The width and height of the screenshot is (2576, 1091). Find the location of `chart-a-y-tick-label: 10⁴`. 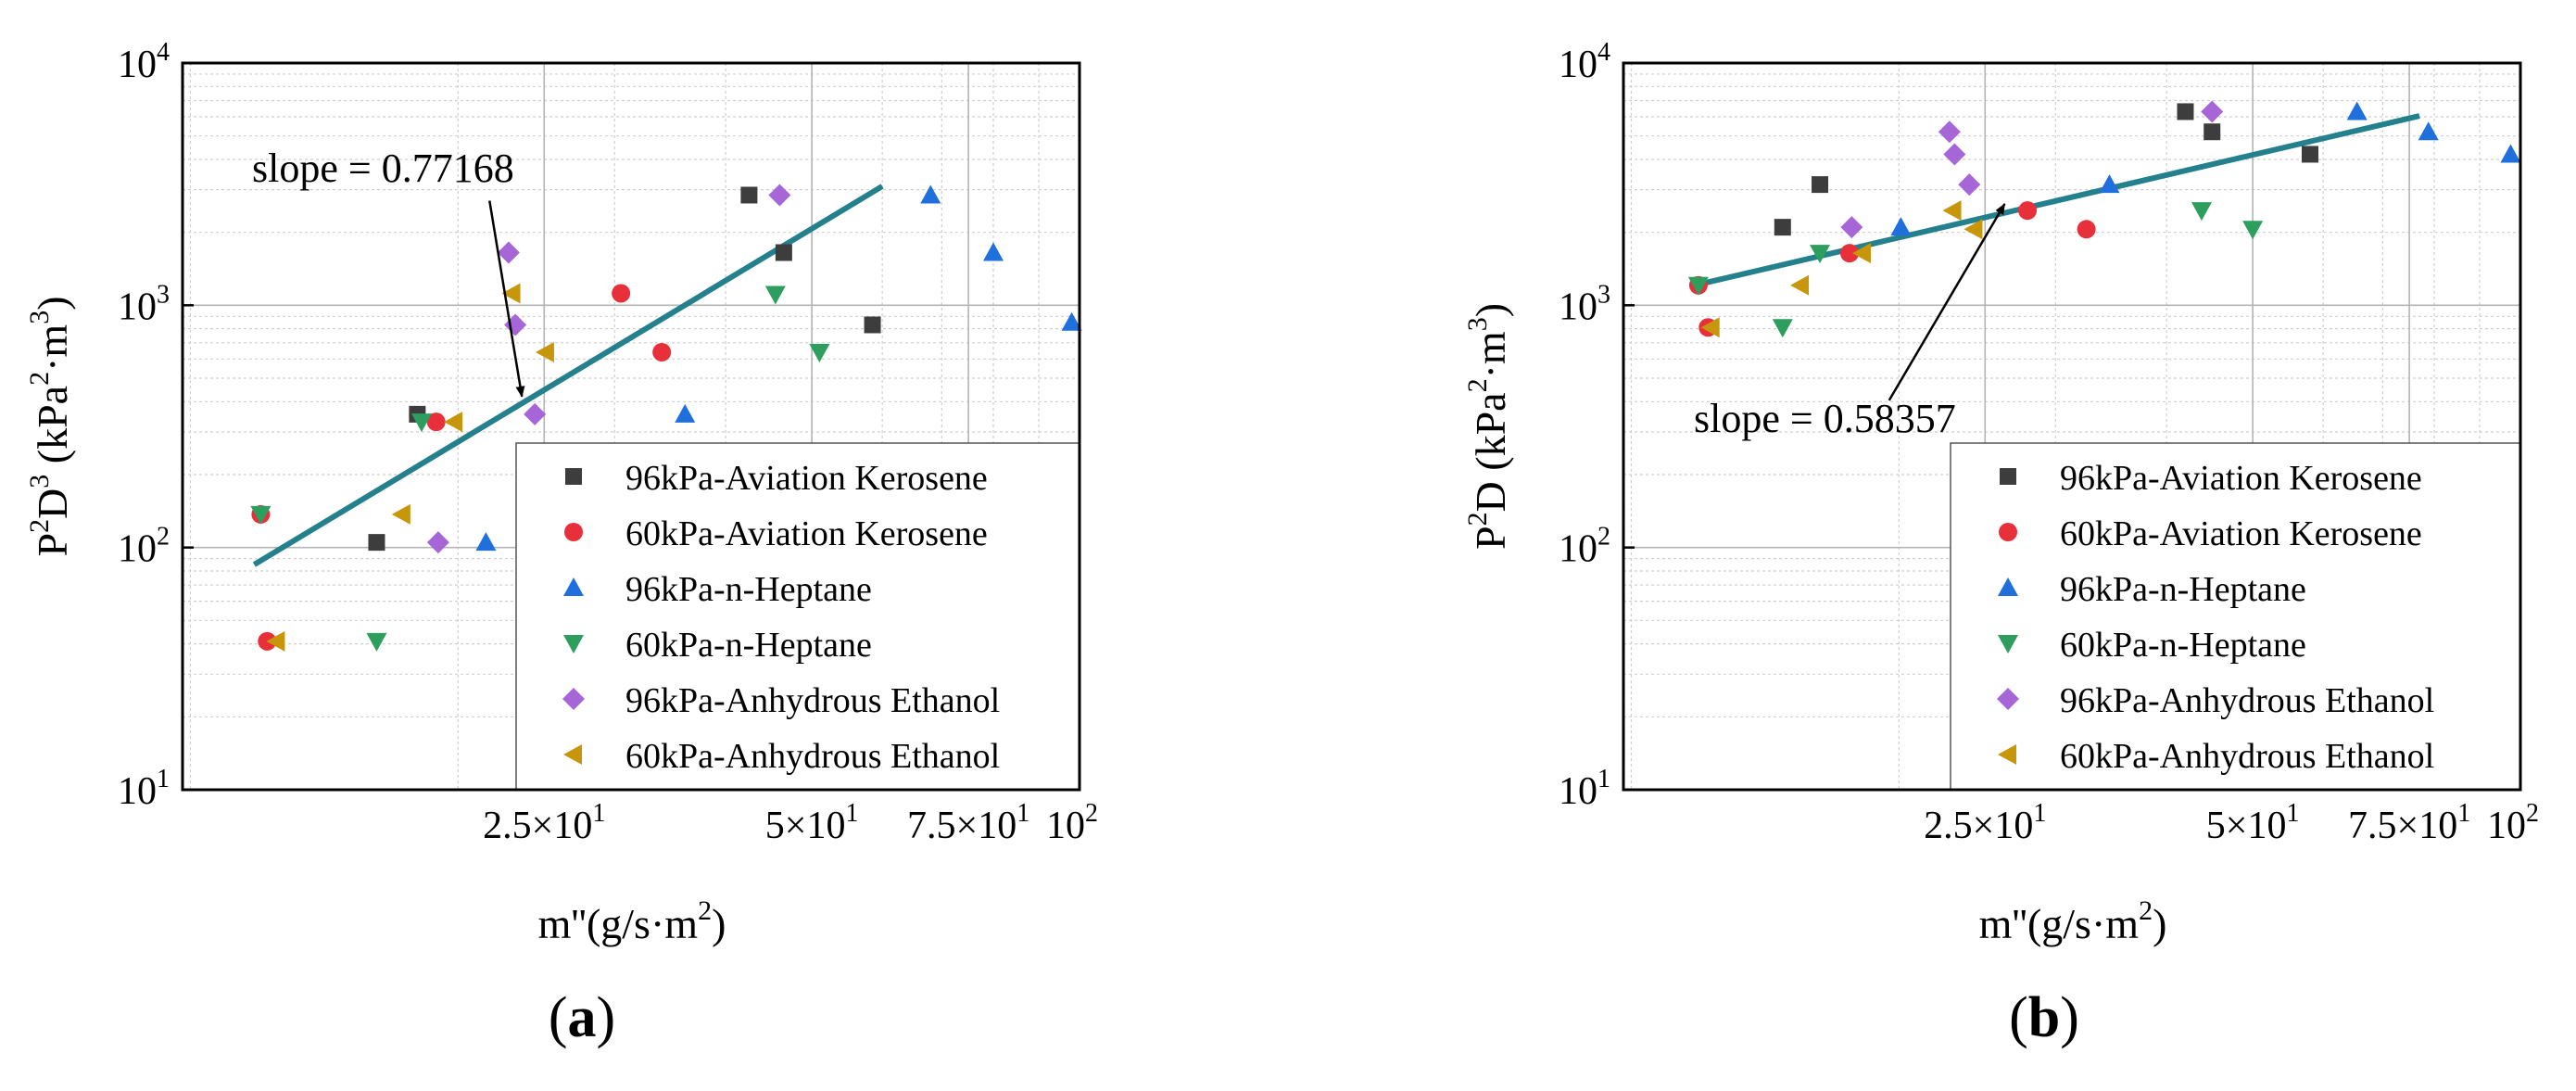

chart-a-y-tick-label: 10⁴ is located at coordinates (144, 62).